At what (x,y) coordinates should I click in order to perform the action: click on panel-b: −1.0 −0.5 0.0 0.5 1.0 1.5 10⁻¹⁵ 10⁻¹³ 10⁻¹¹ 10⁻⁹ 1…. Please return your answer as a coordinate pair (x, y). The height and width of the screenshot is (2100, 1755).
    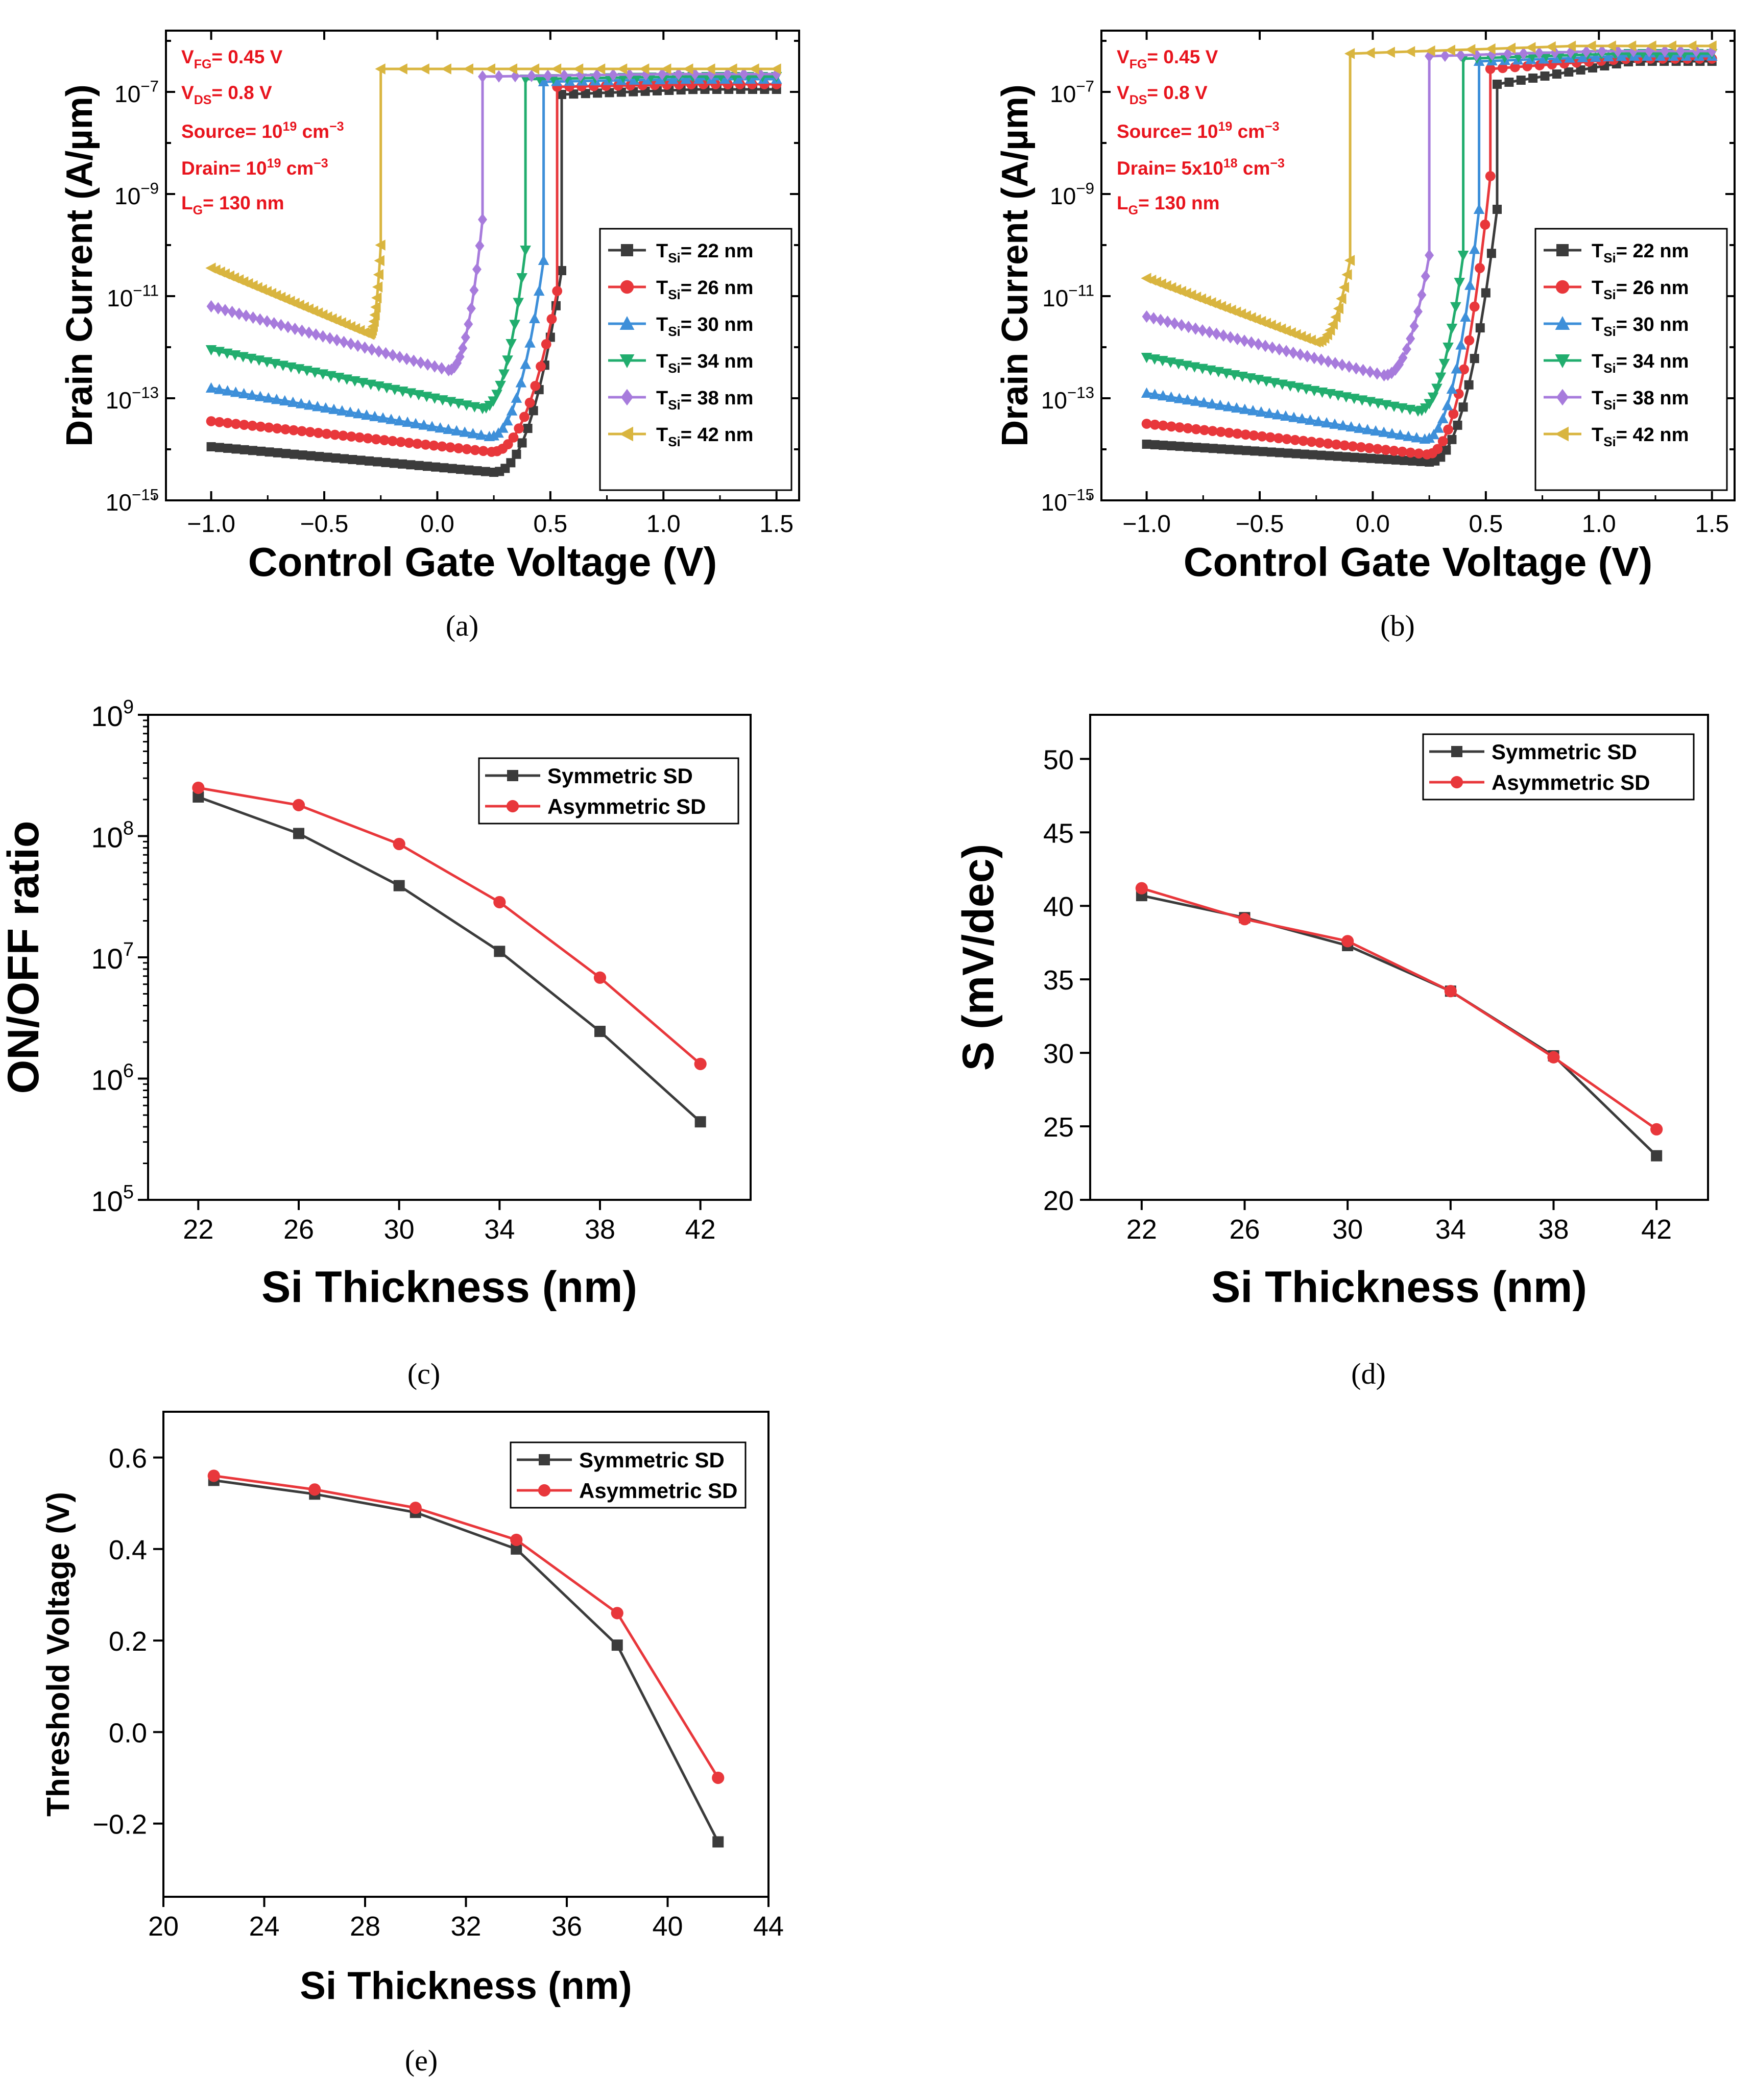
    Looking at the image, I should click on (1365, 336).